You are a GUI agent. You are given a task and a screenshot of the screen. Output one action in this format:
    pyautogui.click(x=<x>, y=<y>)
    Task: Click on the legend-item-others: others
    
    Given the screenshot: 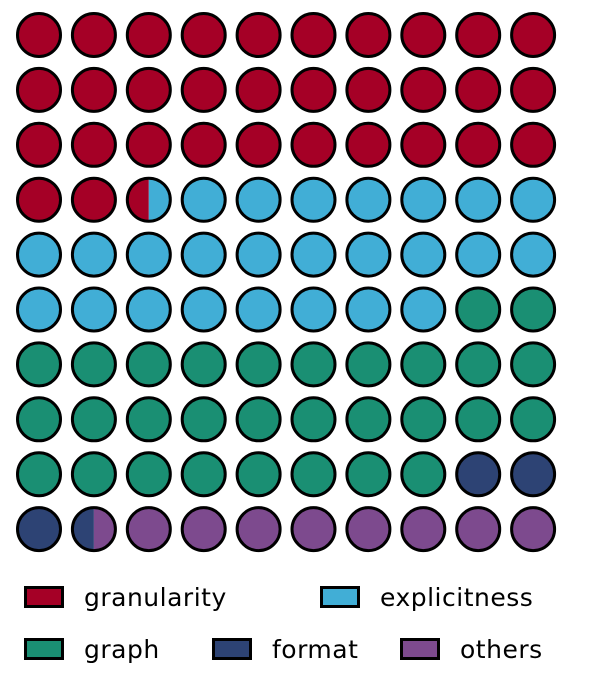 What is the action you would take?
    pyautogui.click(x=471, y=649)
    